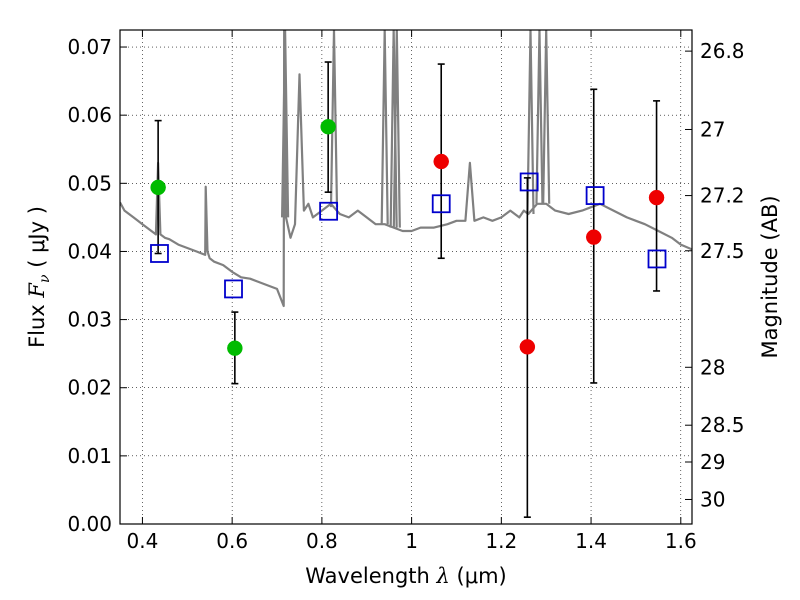  What do you see at coordinates (411, 541) in the screenshot?
I see `x-tick-label: 1` at bounding box center [411, 541].